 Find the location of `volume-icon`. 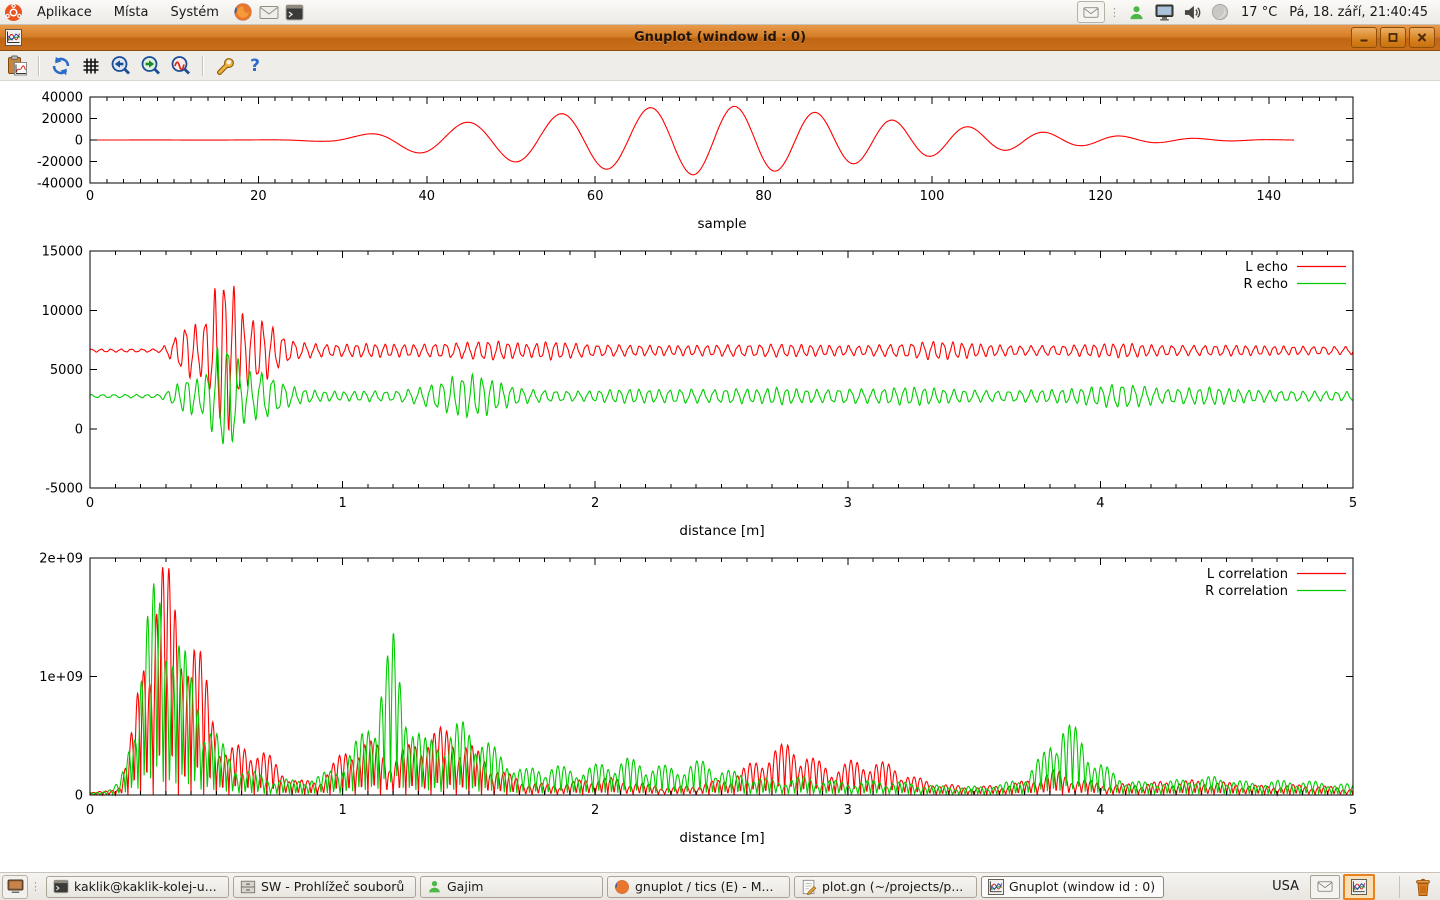

volume-icon is located at coordinates (1192, 12).